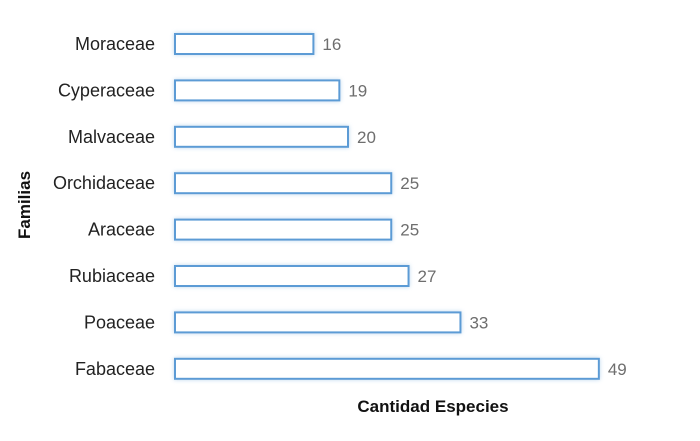 The width and height of the screenshot is (700, 441). Describe the element at coordinates (115, 44) in the screenshot. I see `category-label-moraceae: Moraceae` at that location.